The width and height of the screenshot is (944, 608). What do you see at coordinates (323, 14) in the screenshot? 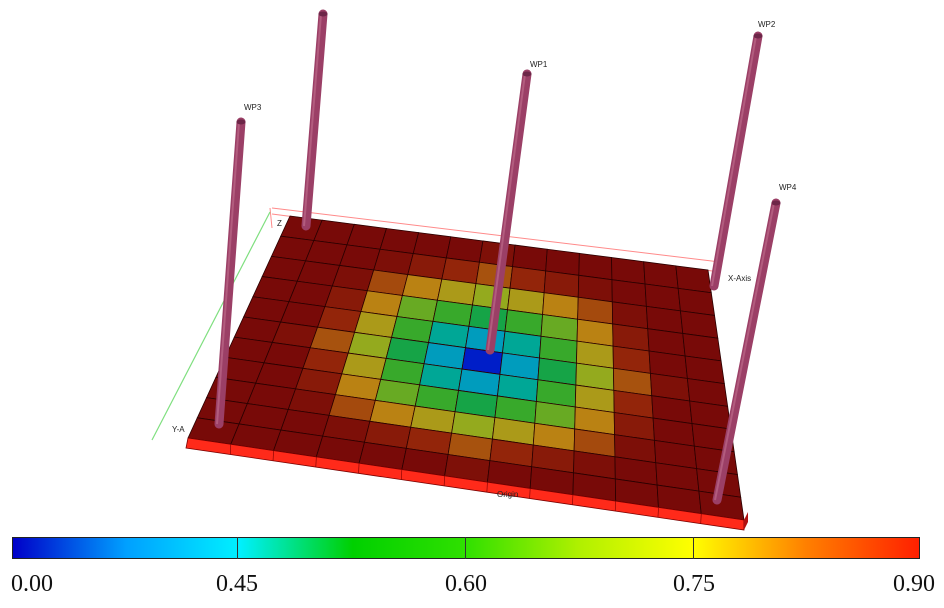
I see `well-unlabeled-top` at bounding box center [323, 14].